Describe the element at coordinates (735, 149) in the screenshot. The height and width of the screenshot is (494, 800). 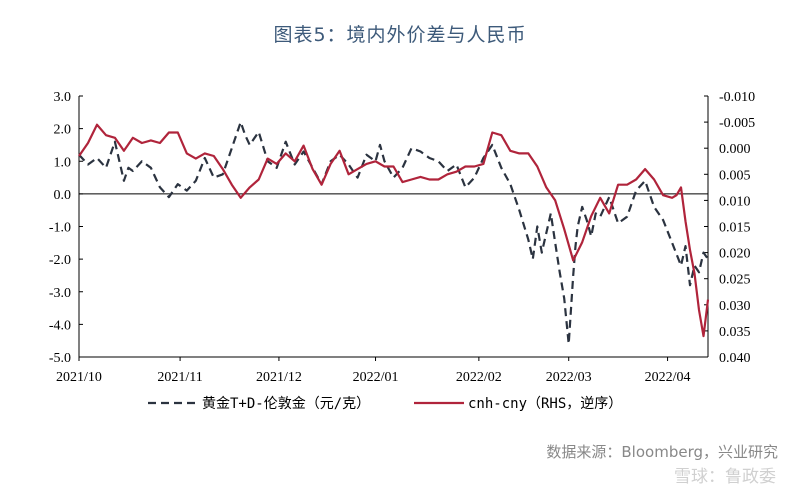
I see `right-tick-label: 0.000` at that location.